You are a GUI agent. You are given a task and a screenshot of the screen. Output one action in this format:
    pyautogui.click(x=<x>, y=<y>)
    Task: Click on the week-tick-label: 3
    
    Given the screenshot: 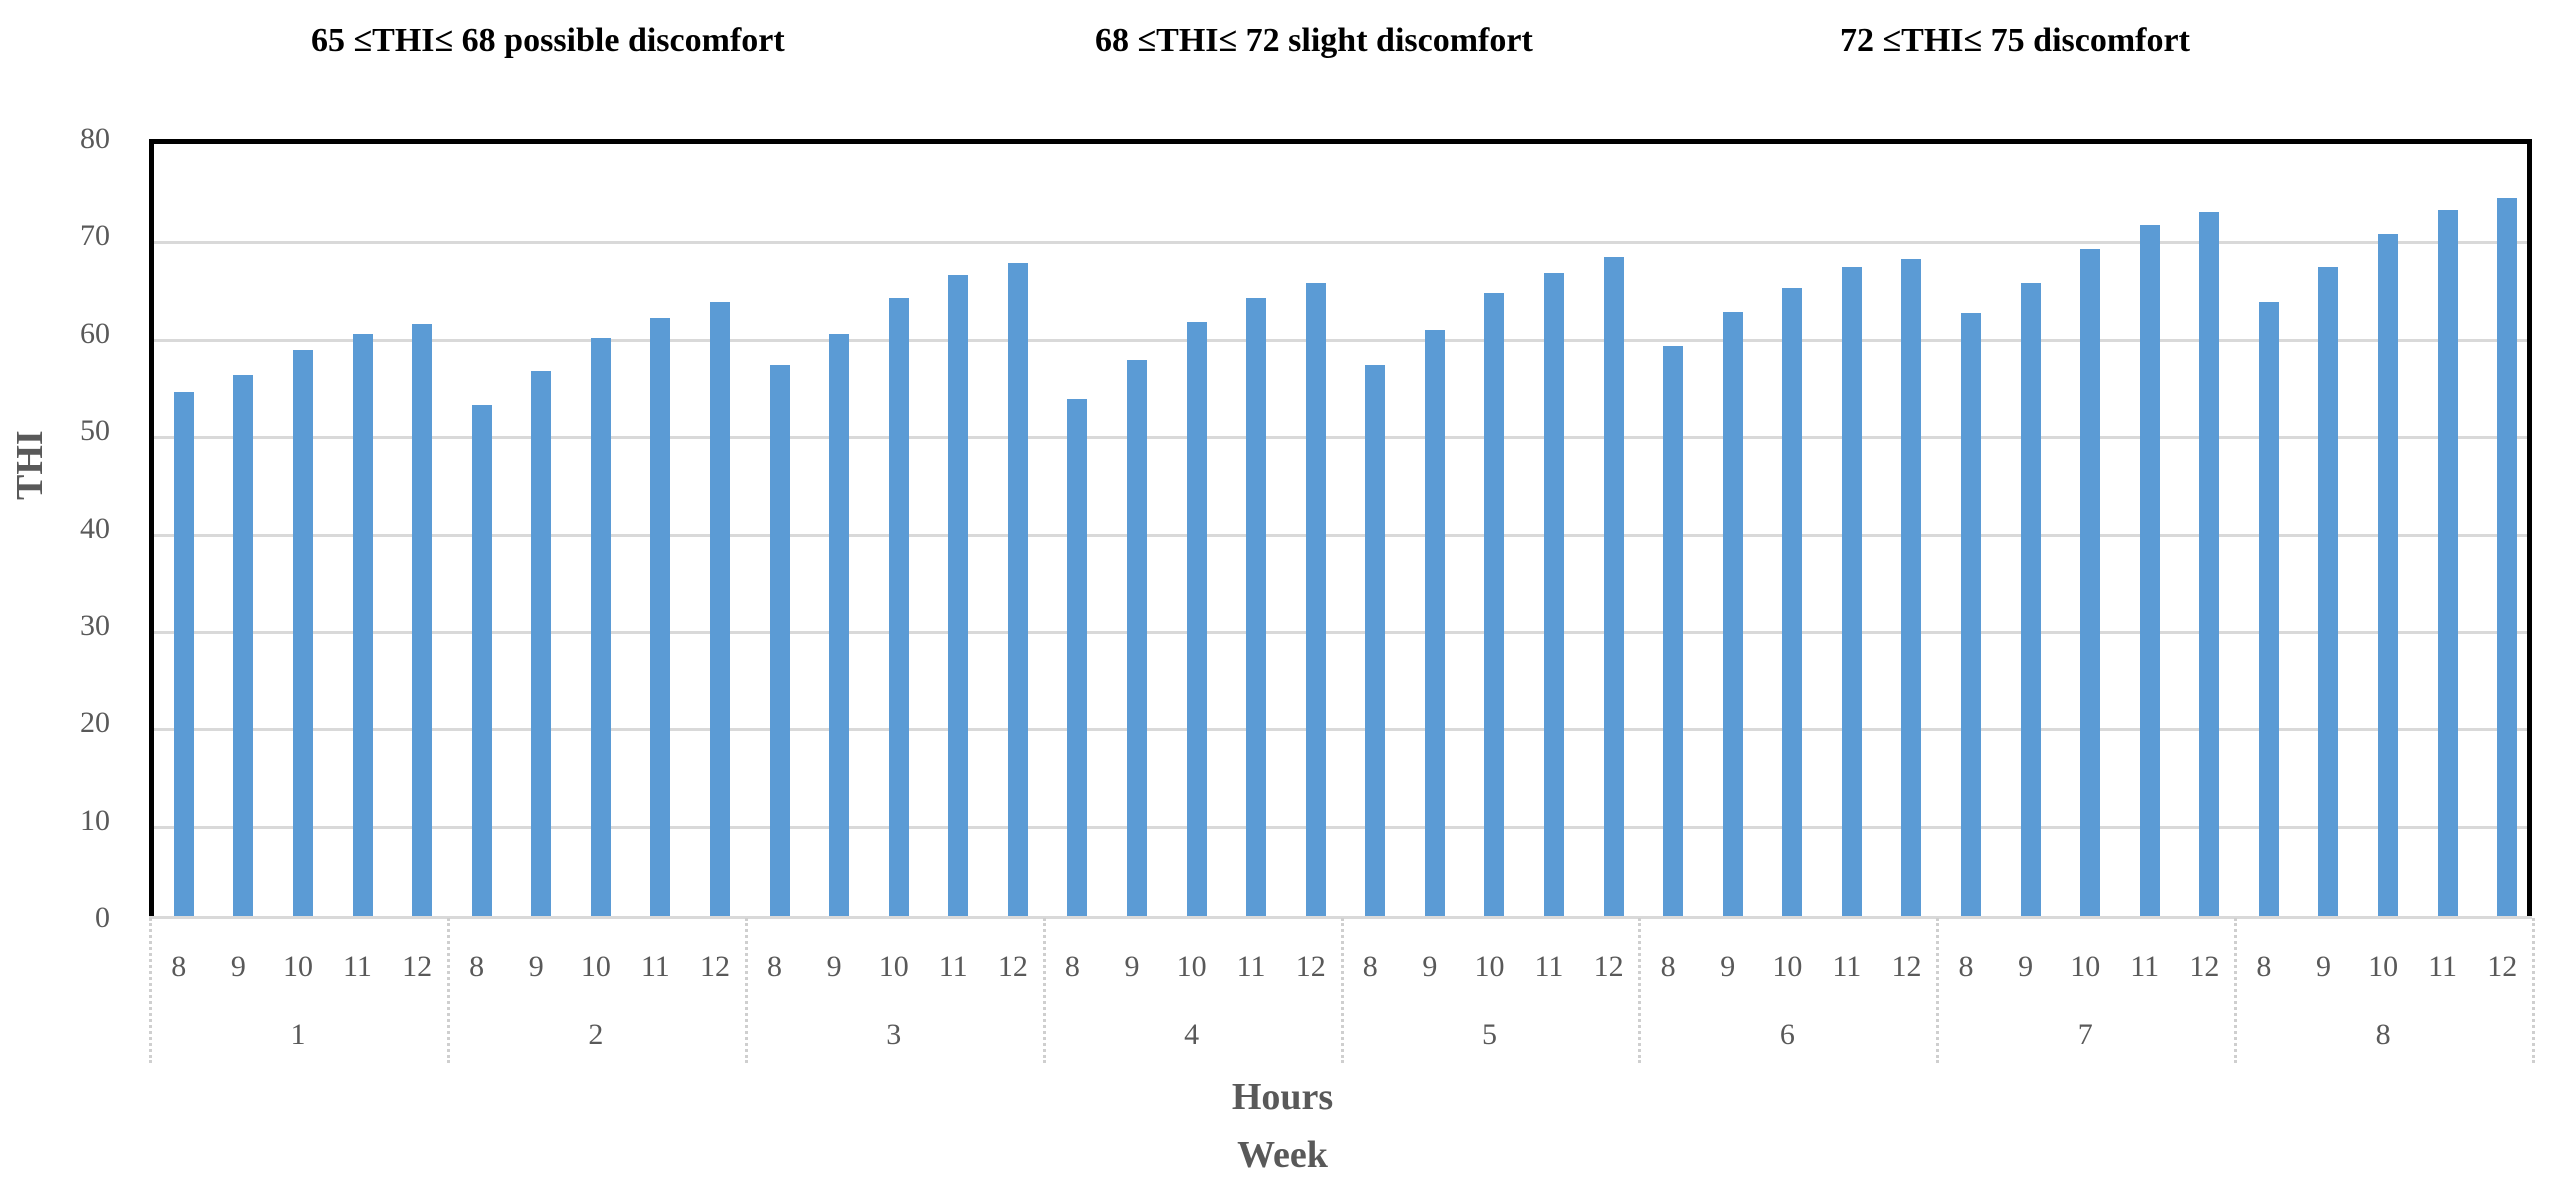 What is the action you would take?
    pyautogui.click(x=894, y=1034)
    